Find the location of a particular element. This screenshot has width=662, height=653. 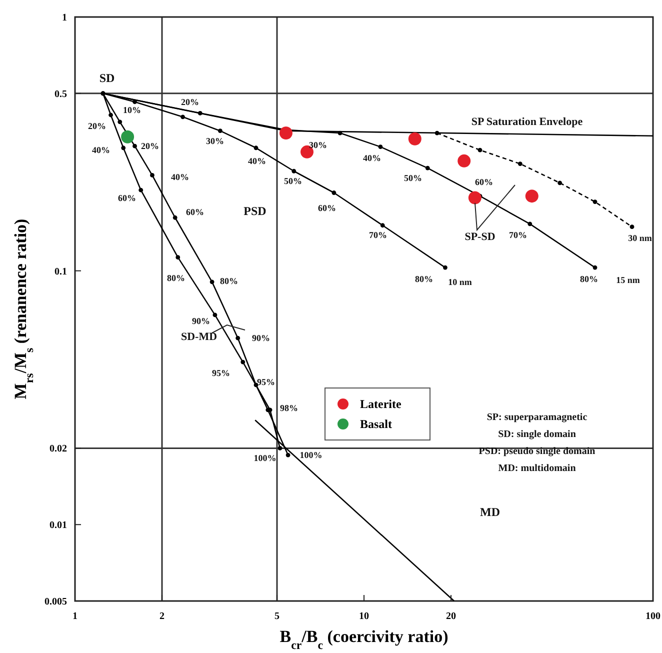

annotation: SD: single domain is located at coordinates (537, 434).